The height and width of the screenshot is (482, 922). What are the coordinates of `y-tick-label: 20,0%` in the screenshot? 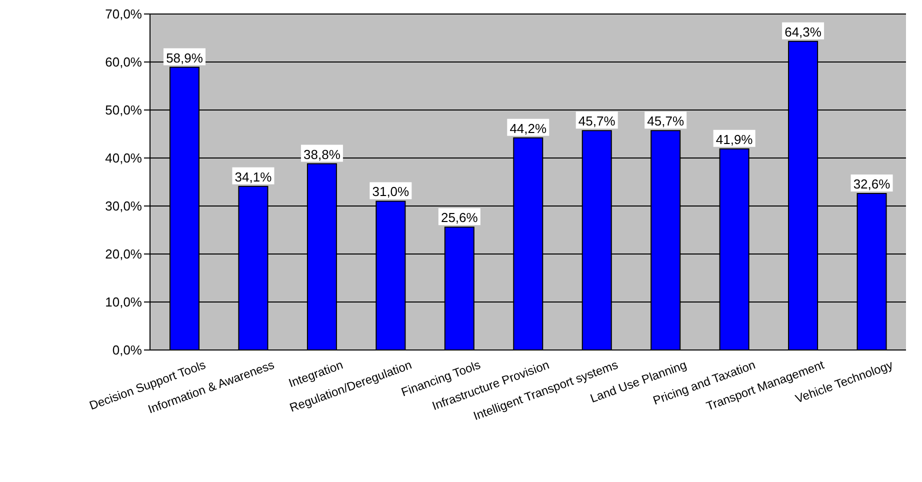 It's located at (123, 254).